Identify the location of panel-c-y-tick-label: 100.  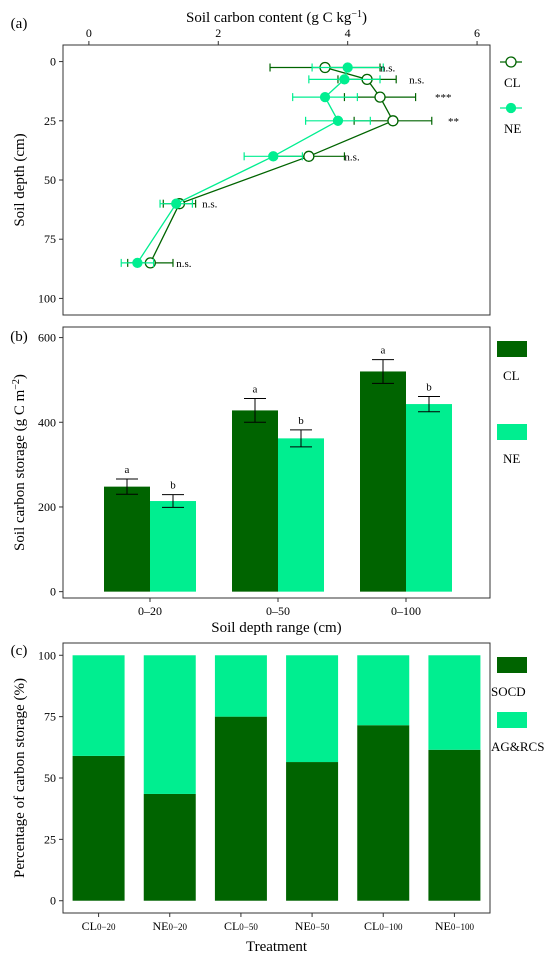
(47, 655).